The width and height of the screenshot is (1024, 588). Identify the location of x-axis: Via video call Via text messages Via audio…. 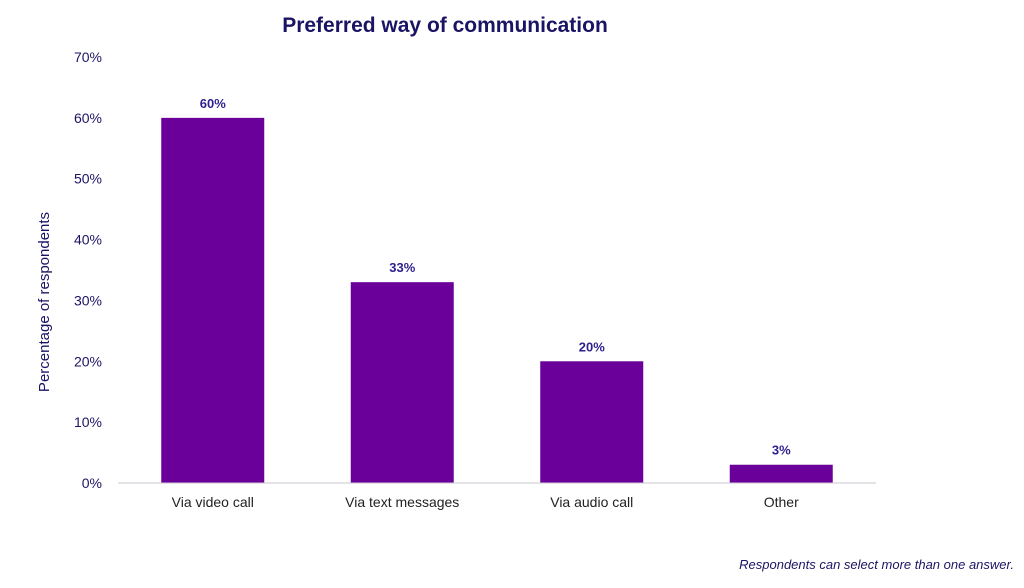
(485, 502).